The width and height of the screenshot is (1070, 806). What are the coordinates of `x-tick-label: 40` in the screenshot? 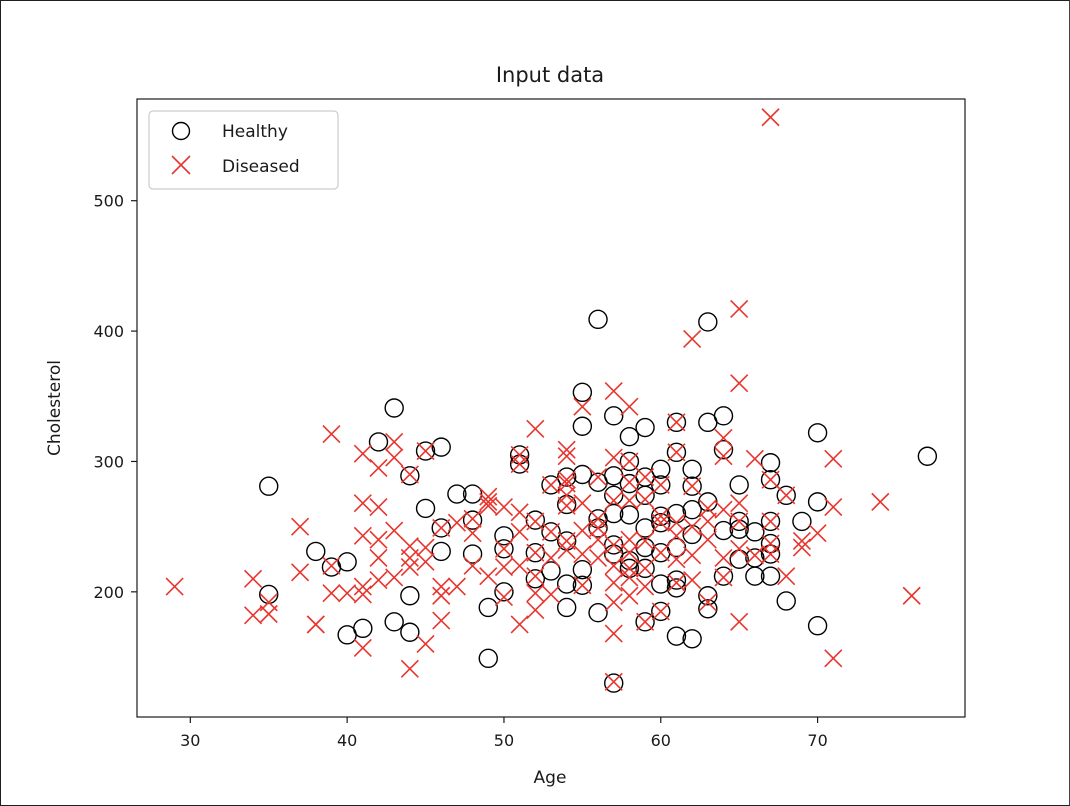 It's located at (347, 740).